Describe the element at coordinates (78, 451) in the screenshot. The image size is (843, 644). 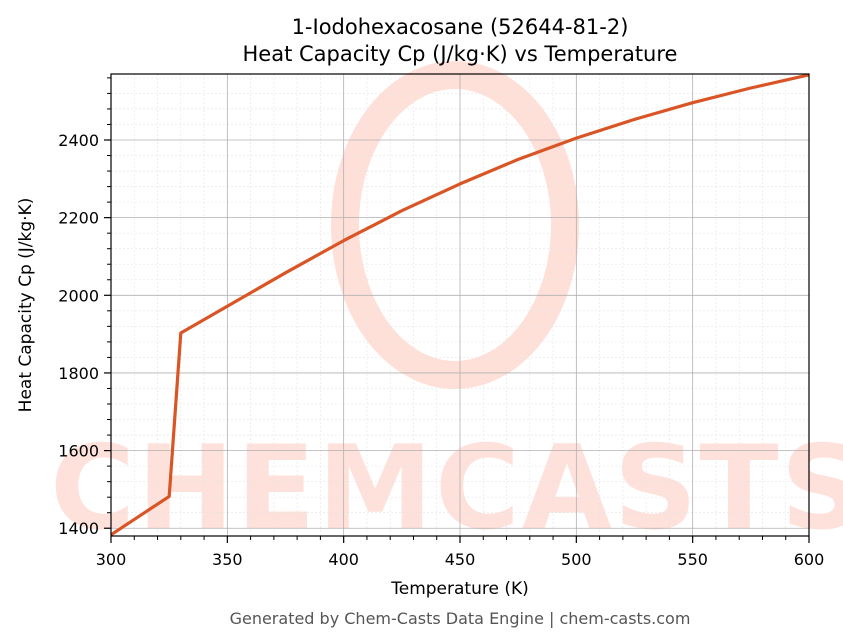
I see `y-tick-label: 1600` at that location.